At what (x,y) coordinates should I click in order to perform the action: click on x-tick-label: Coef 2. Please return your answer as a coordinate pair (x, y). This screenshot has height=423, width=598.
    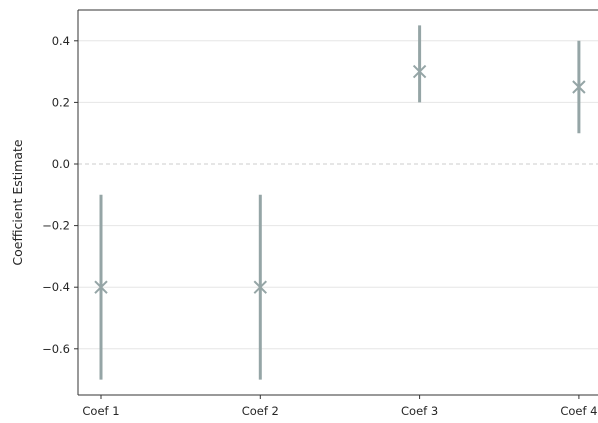
    Looking at the image, I should click on (260, 411).